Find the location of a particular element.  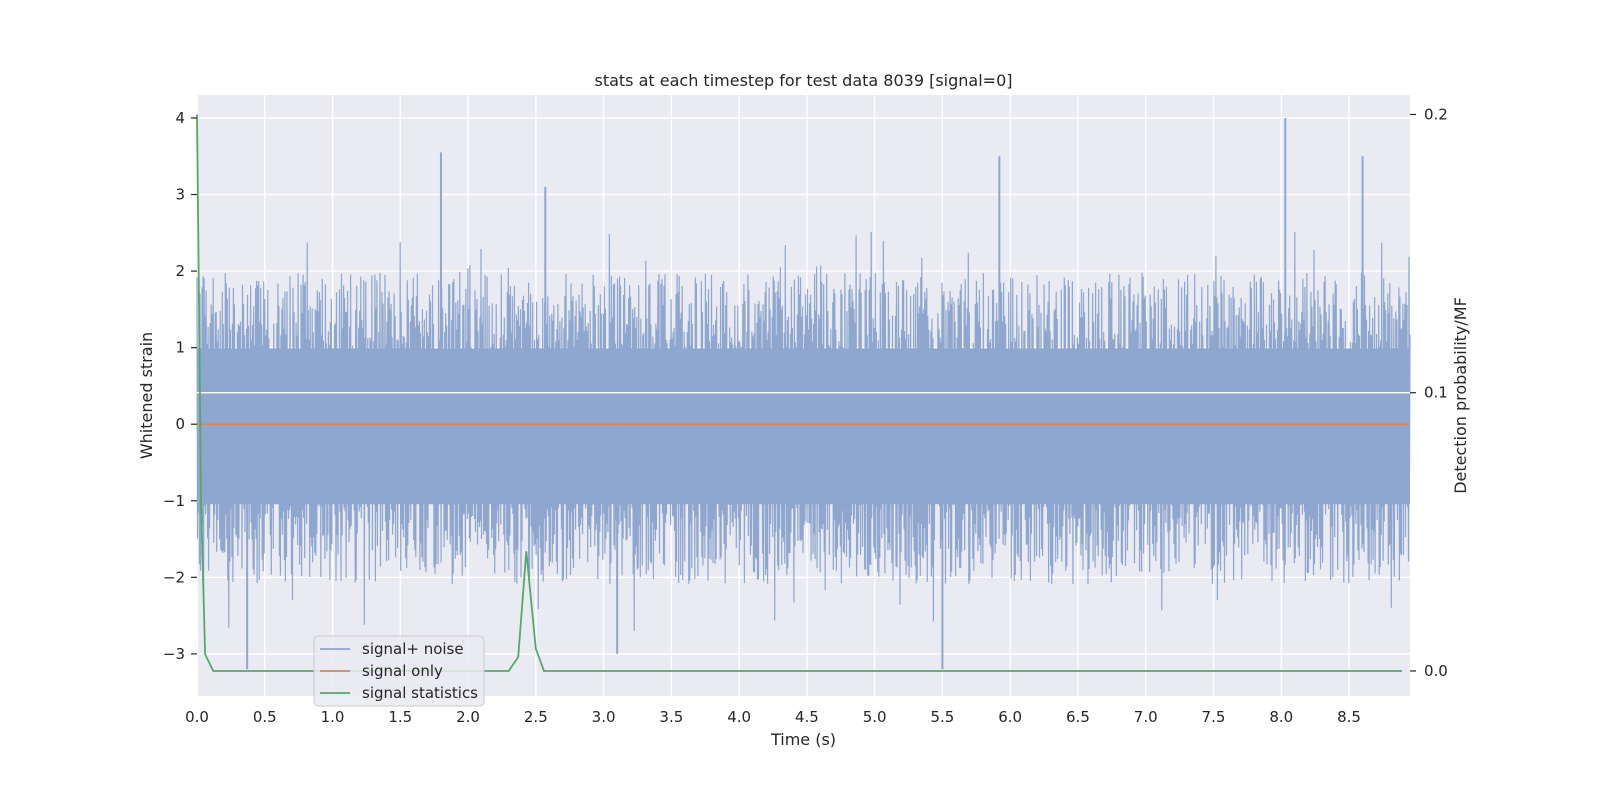

y-tick-label: 0 is located at coordinates (180, 424).